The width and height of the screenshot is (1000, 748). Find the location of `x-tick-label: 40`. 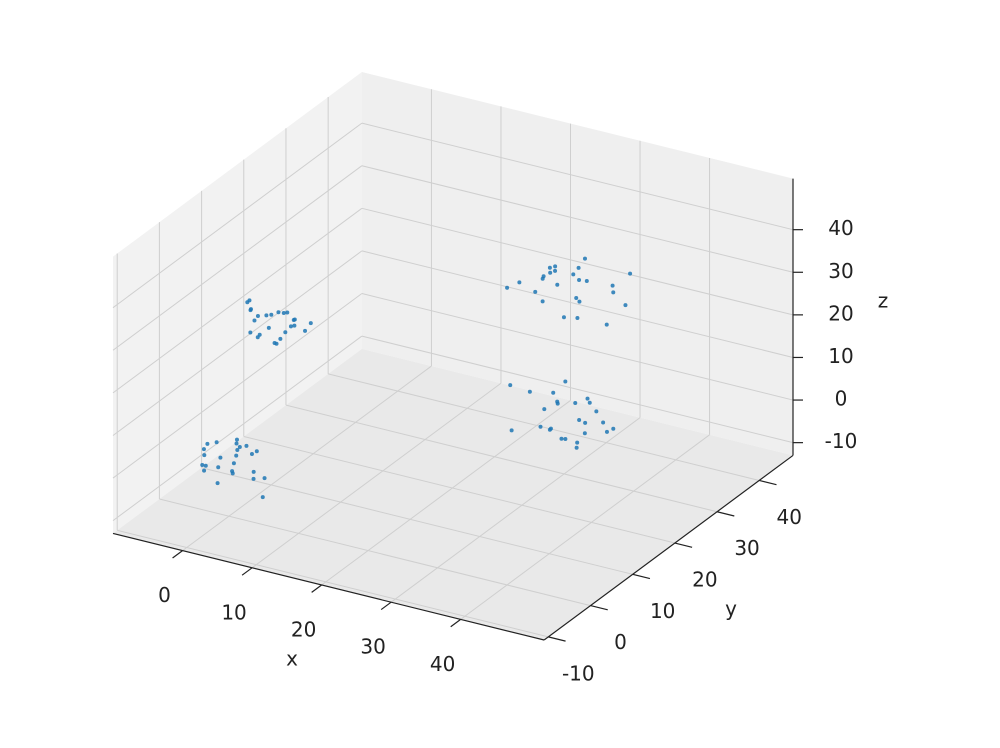

x-tick-label: 40 is located at coordinates (442, 664).